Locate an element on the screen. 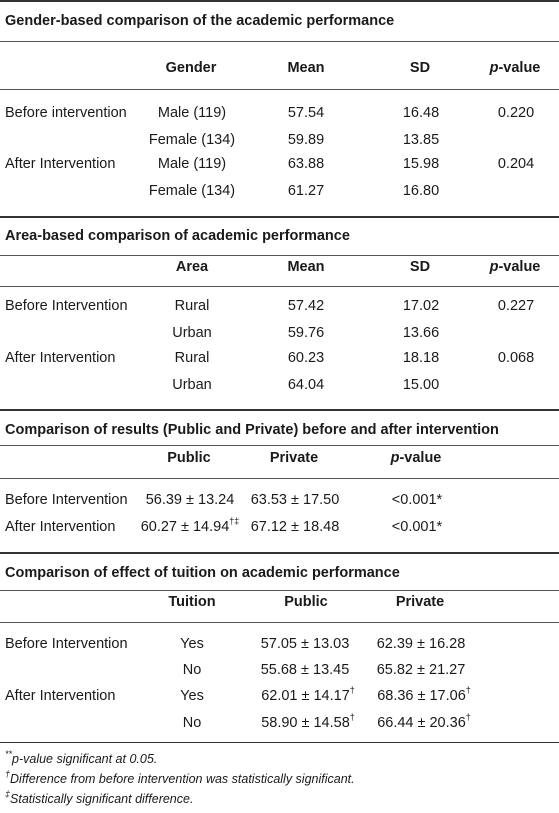  row-mean: 59.76 is located at coordinates (306, 333).